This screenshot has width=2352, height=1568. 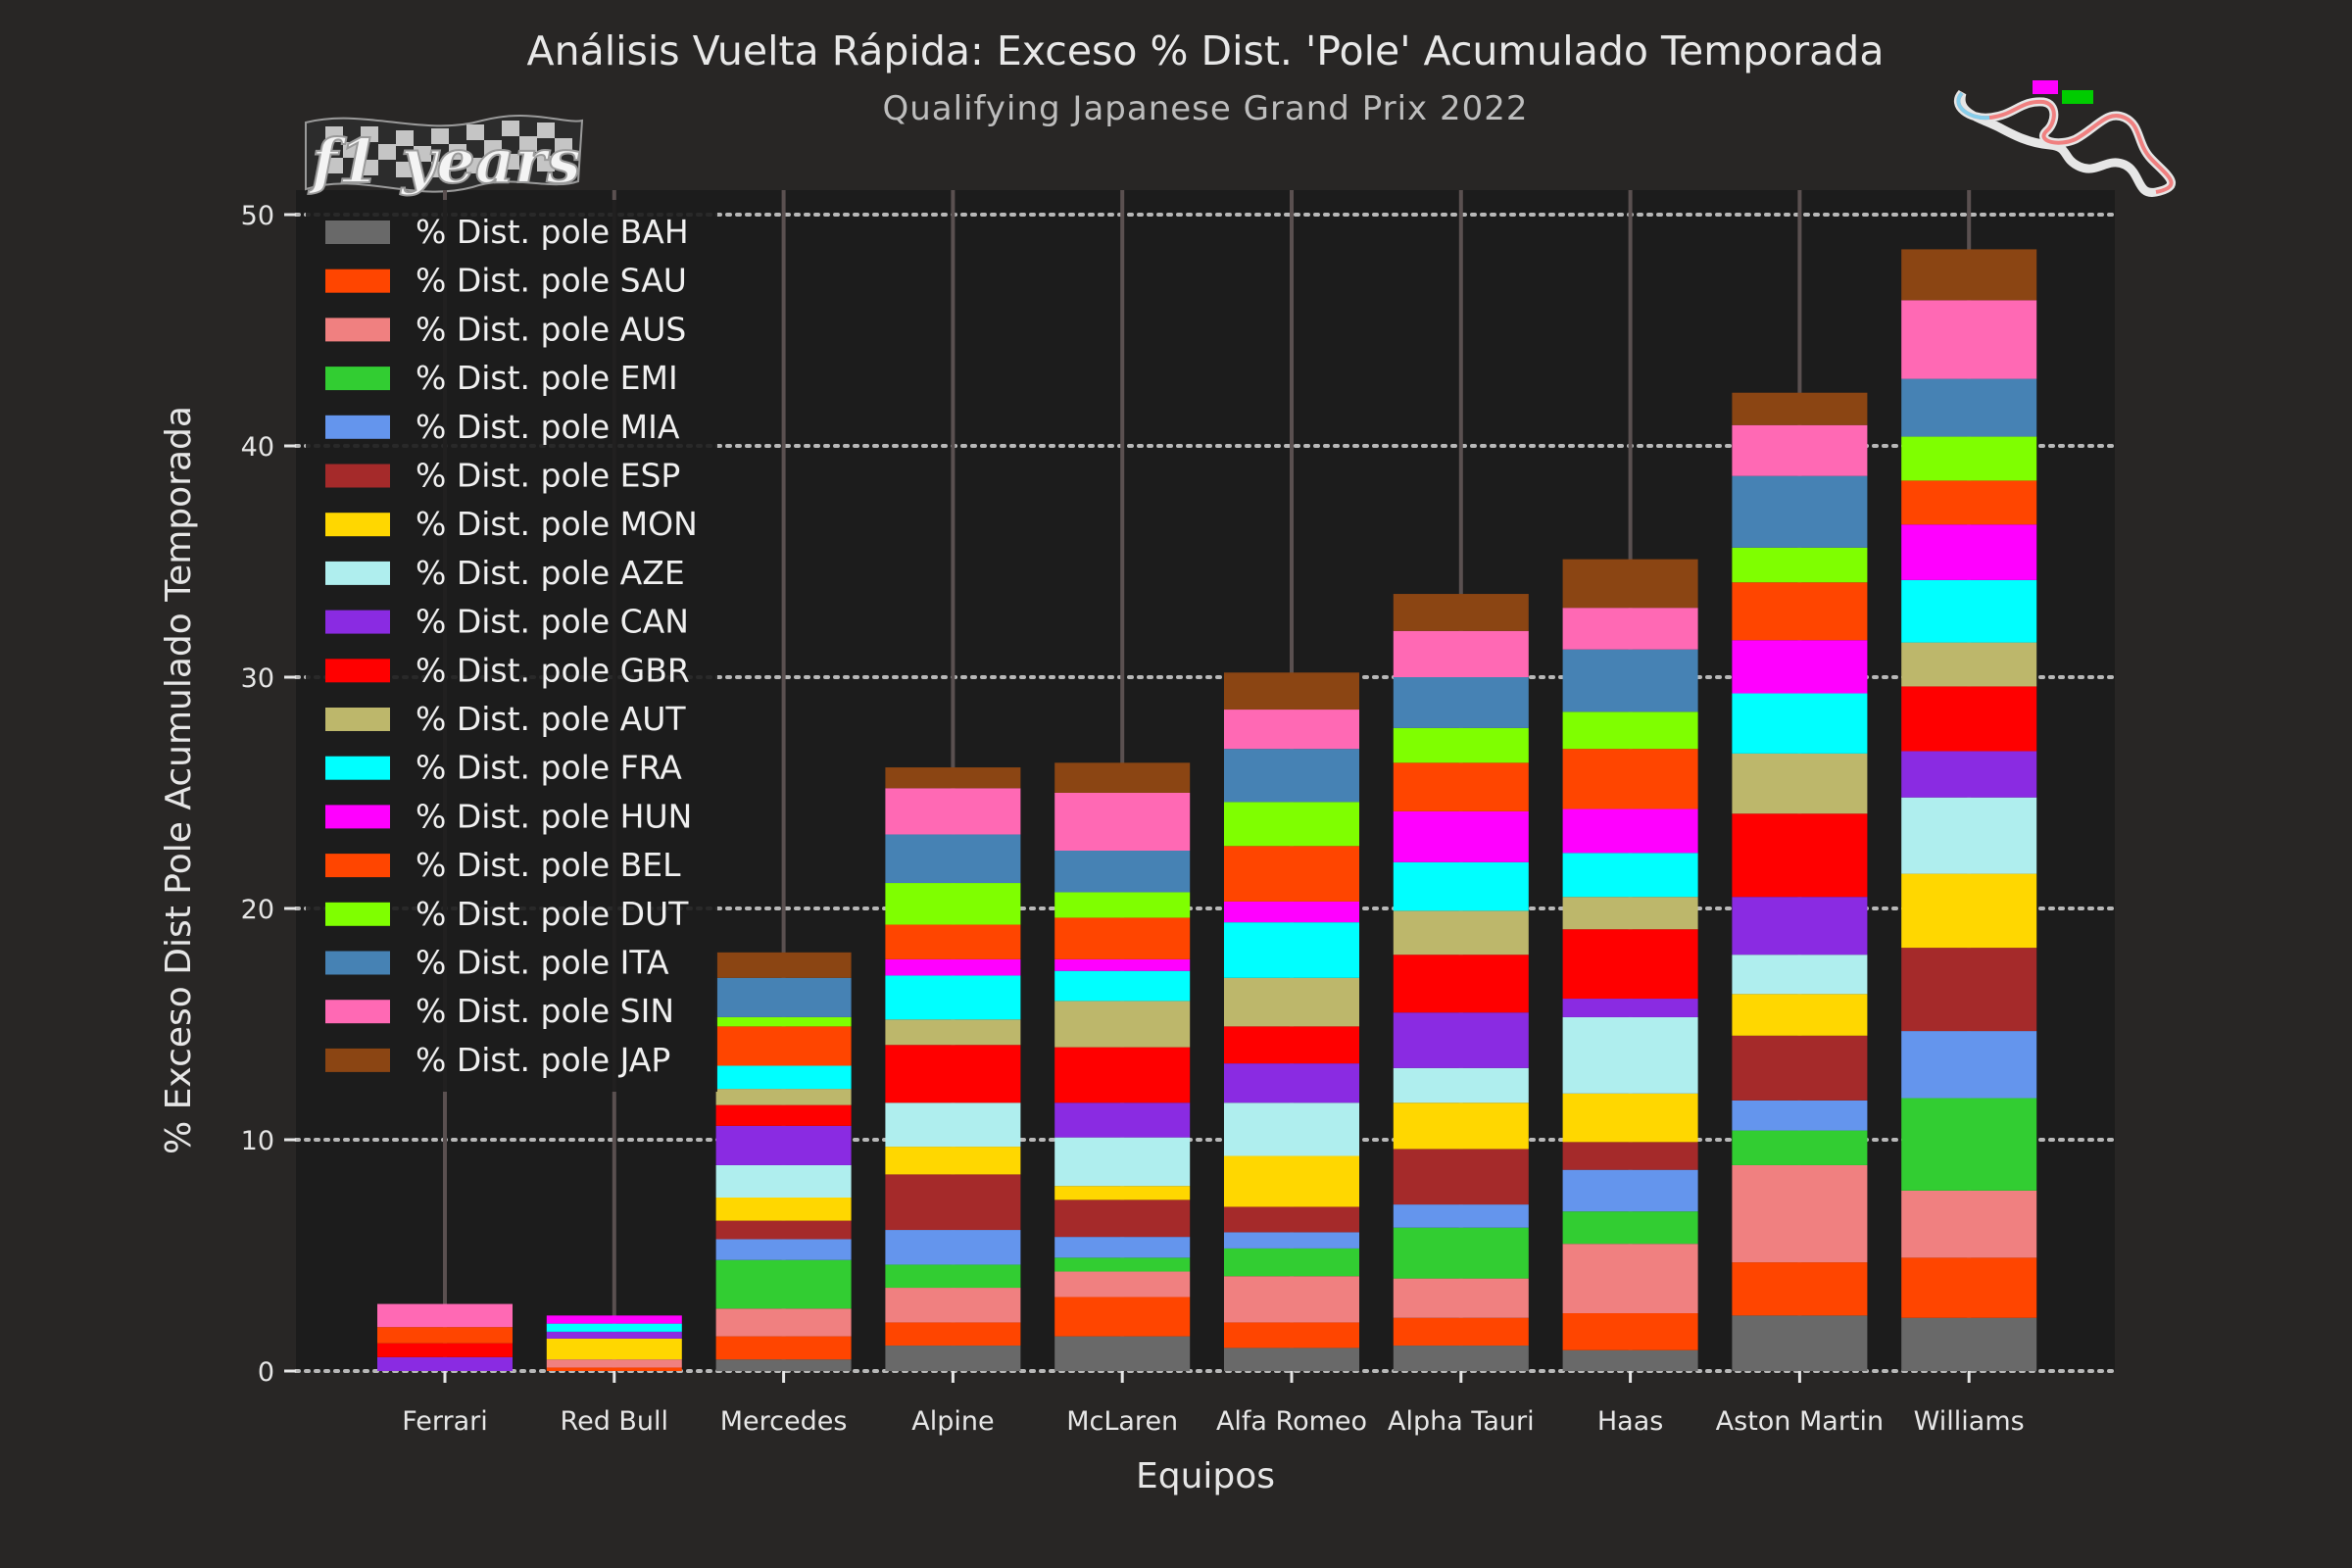 What do you see at coordinates (548, 865) in the screenshot?
I see `legend-label: % Dist. pole BEL` at bounding box center [548, 865].